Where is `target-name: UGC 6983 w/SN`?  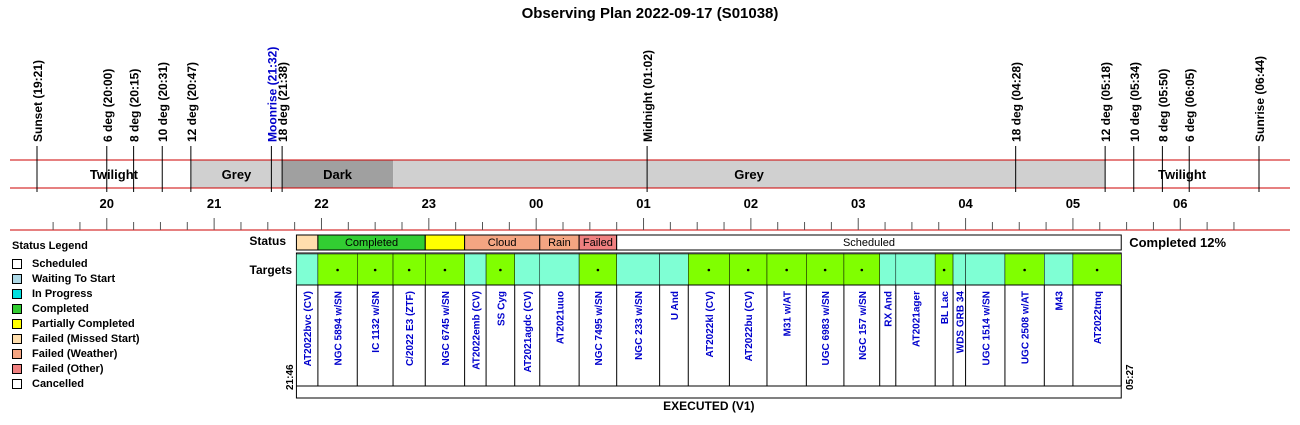 target-name: UGC 6983 w/SN is located at coordinates (826, 328).